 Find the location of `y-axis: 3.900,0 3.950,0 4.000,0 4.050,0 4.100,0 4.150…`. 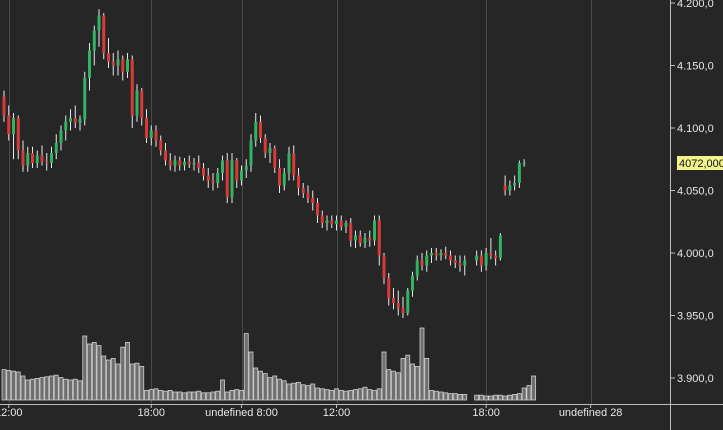

y-axis: 3.900,0 3.950,0 4.000,0 4.050,0 4.100,0 4.150… is located at coordinates (692, 215).